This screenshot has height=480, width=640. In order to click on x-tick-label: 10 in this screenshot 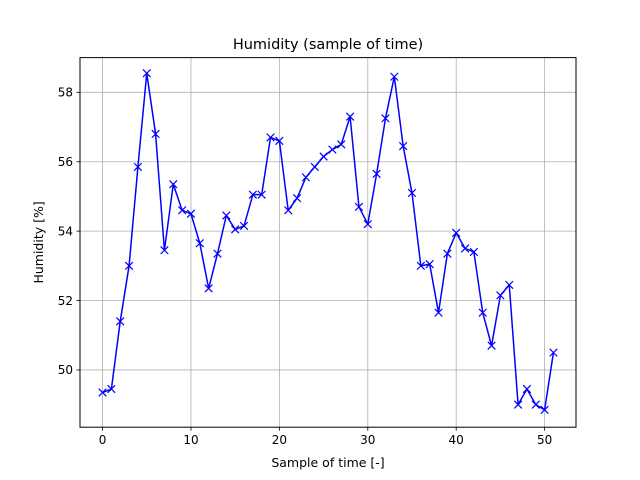, I will do `click(190, 440)`.